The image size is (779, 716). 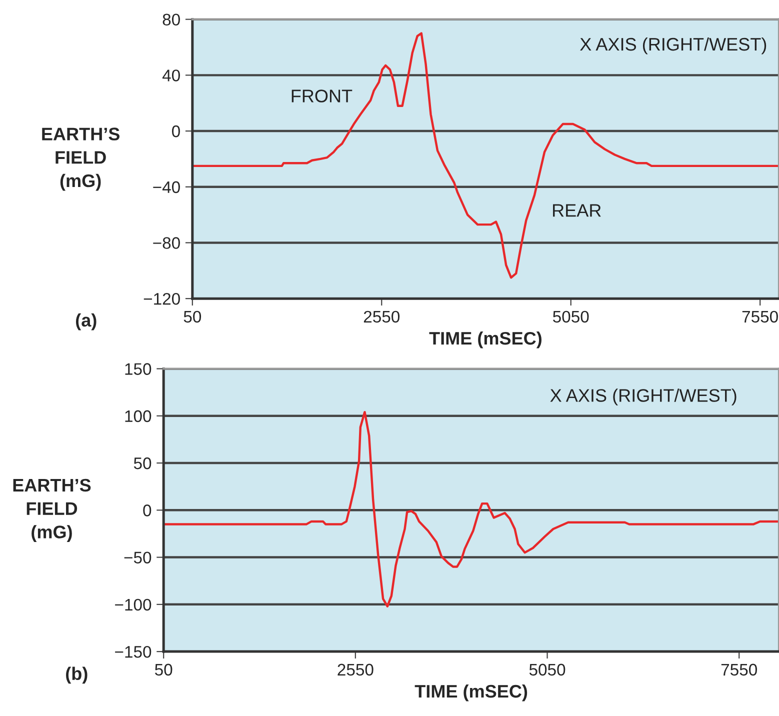 I want to click on y-tick-label: 150, so click(x=138, y=369).